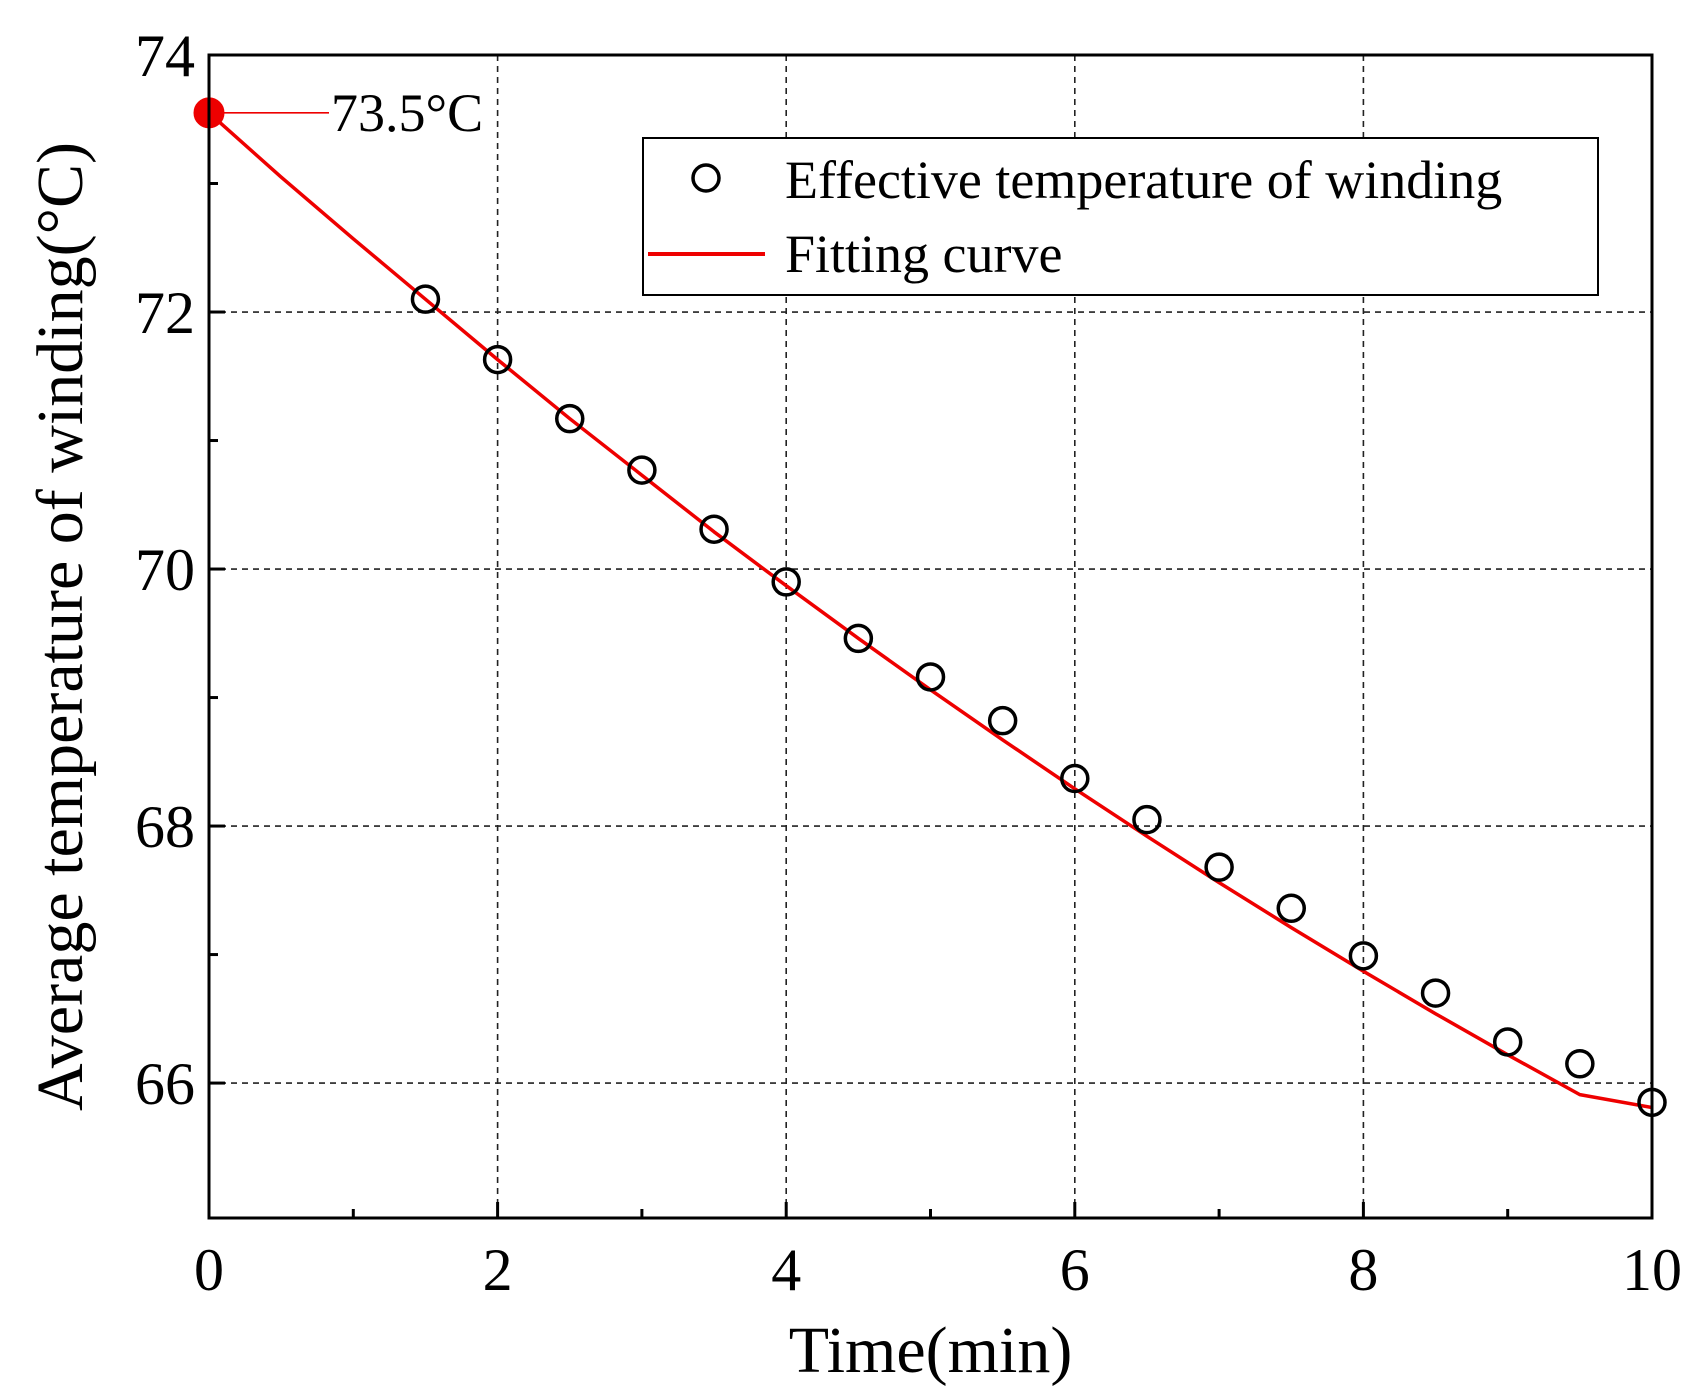 The height and width of the screenshot is (1395, 1695). I want to click on y-tick-label: 66, so click(165, 1084).